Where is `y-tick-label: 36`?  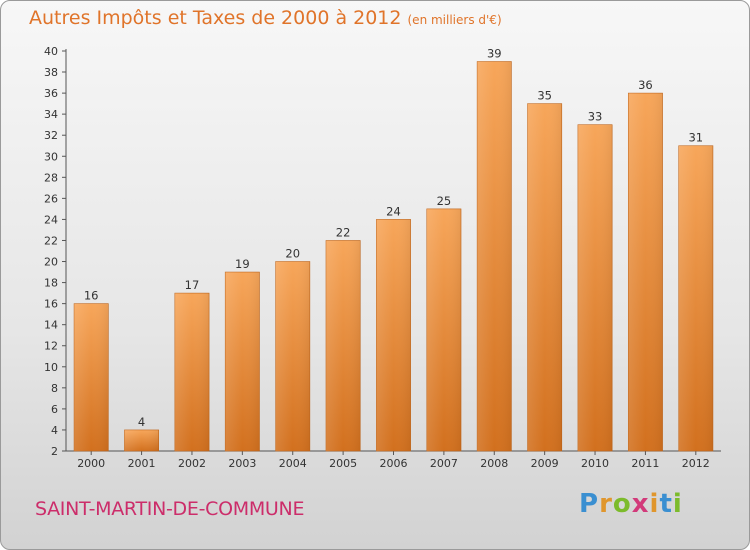
y-tick-label: 36 is located at coordinates (51, 93).